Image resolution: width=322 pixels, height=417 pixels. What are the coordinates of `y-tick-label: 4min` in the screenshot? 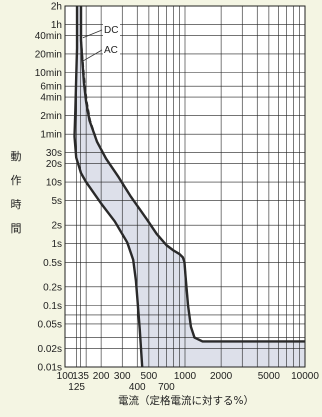 It's located at (51, 98).